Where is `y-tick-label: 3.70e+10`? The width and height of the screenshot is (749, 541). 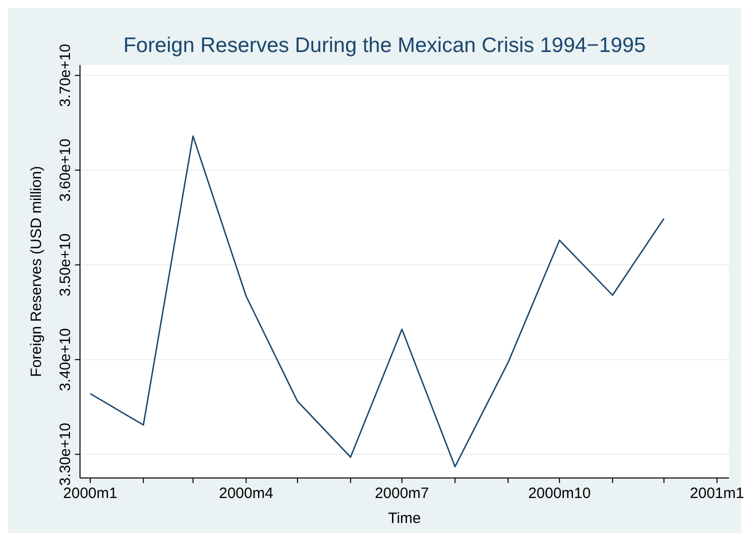 y-tick-label: 3.70e+10 is located at coordinates (65, 75).